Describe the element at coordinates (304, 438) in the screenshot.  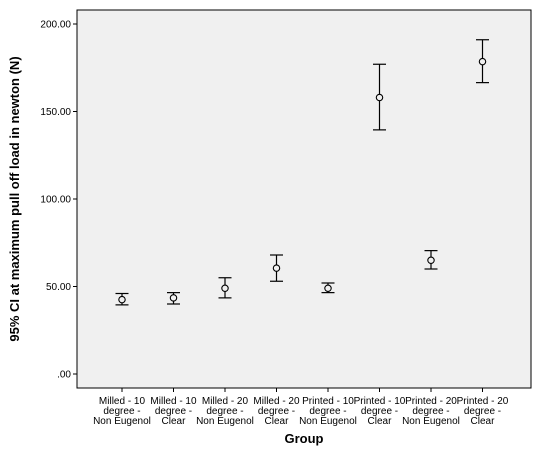
I see `x-axis-title: Group` at that location.